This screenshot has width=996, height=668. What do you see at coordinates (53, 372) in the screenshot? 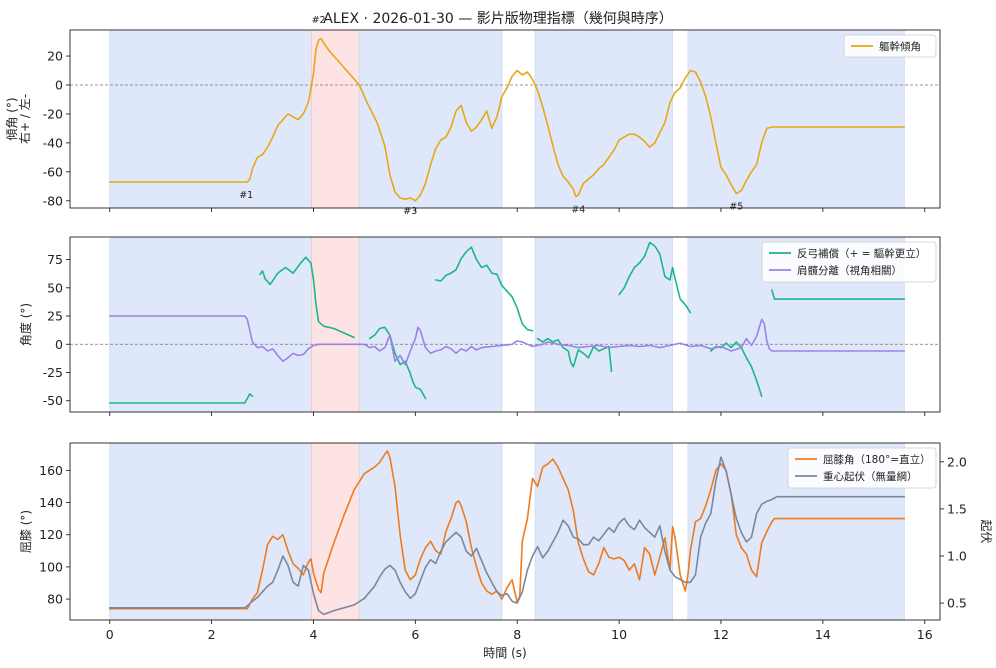
I see `y-tick-label: -25` at bounding box center [53, 372].